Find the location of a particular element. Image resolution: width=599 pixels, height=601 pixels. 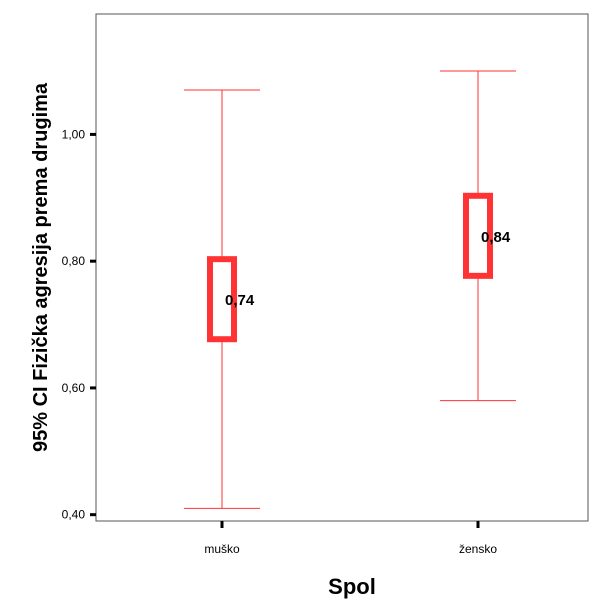

y-tick-label-3: 1,00 is located at coordinates (74, 134).